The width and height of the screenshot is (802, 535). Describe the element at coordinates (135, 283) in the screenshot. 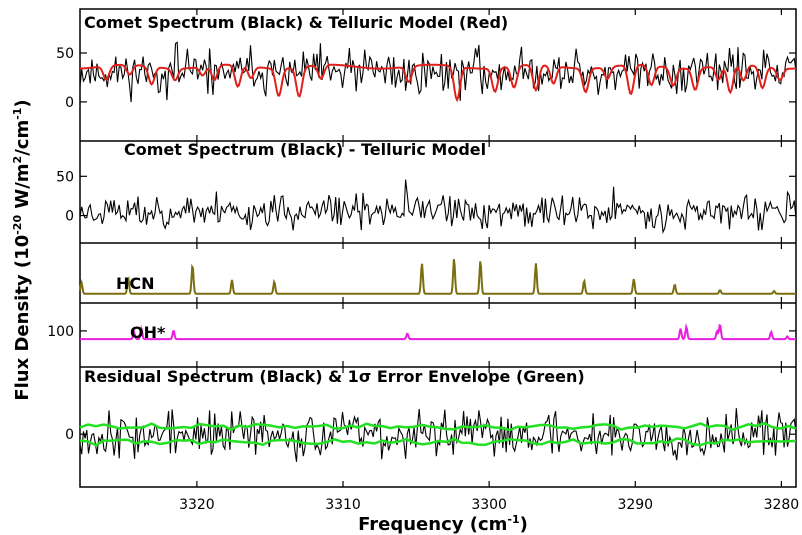

I see `panel-label: HCN` at that location.